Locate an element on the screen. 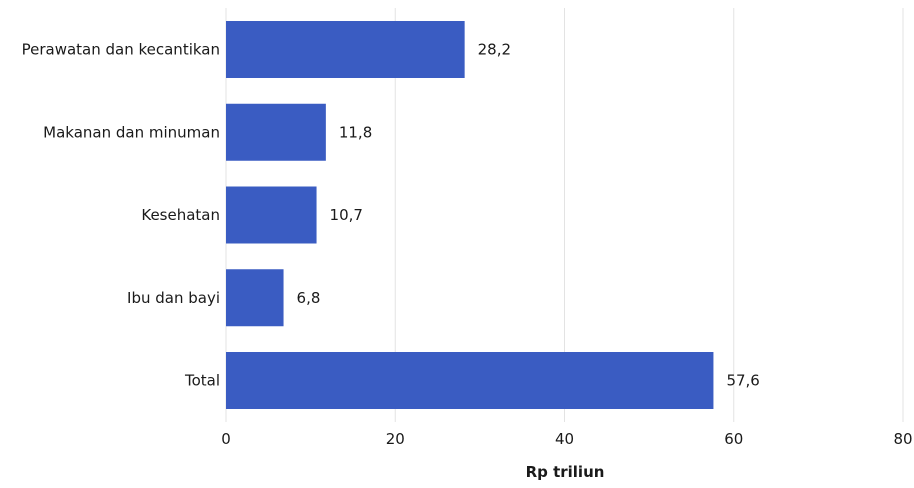 This screenshot has width=914, height=488. x-tick-label: 80 is located at coordinates (902, 439).